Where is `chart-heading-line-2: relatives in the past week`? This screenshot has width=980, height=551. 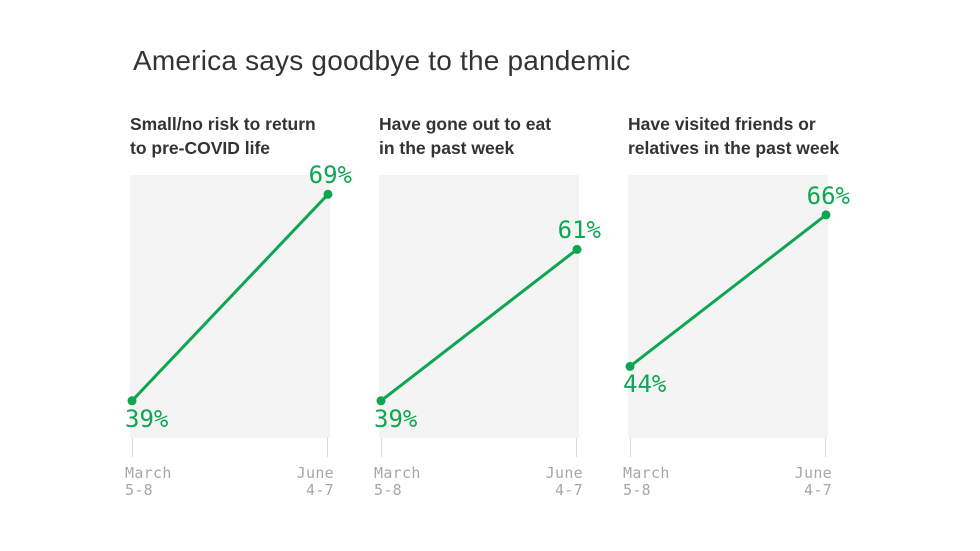 chart-heading-line-2: relatives in the past week is located at coordinates (734, 148).